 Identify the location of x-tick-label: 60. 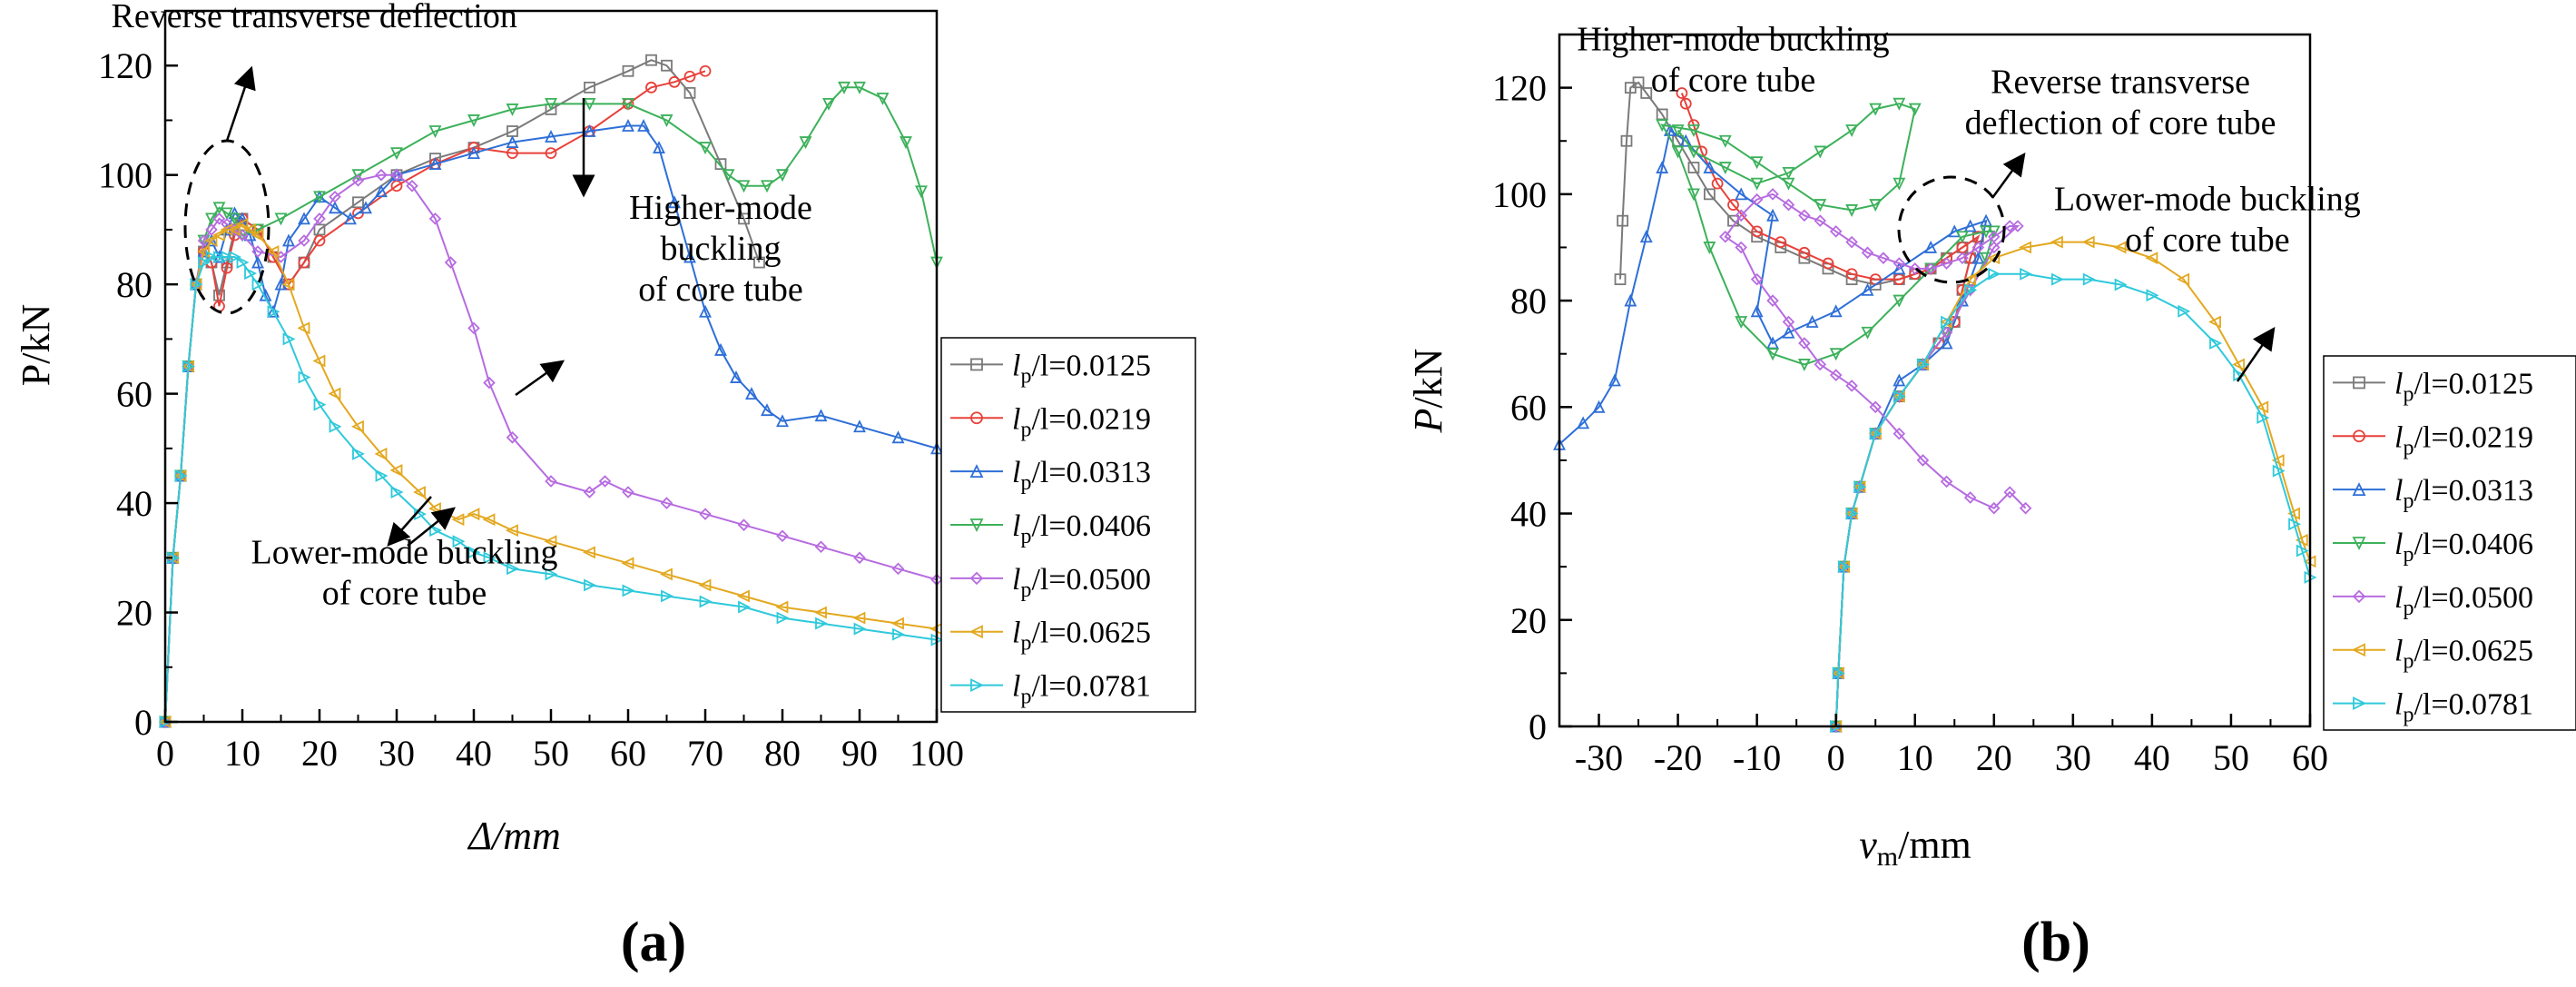
(2310, 757).